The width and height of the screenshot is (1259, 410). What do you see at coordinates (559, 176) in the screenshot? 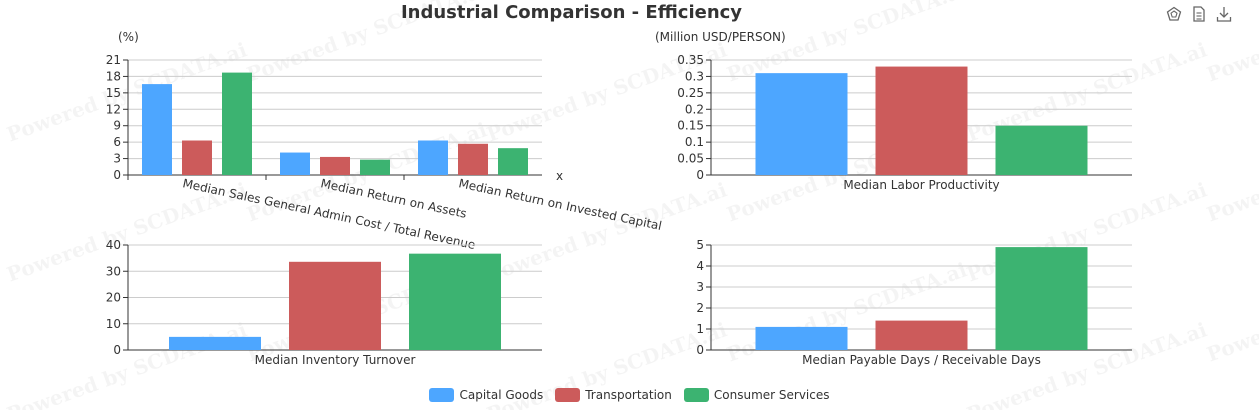
I see `x-axis-label: x` at bounding box center [559, 176].